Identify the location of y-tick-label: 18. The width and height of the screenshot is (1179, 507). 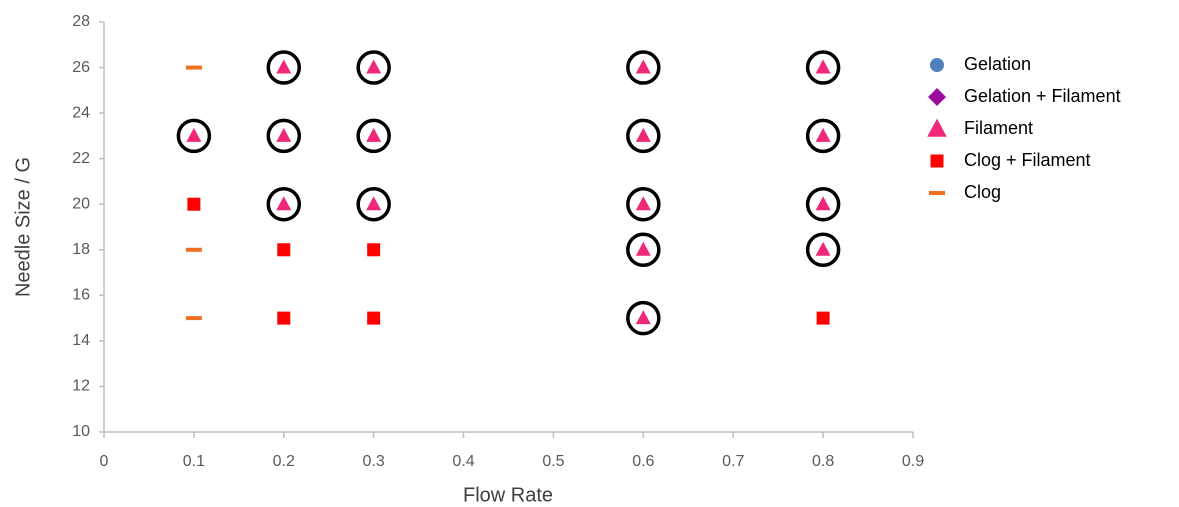
(81, 249).